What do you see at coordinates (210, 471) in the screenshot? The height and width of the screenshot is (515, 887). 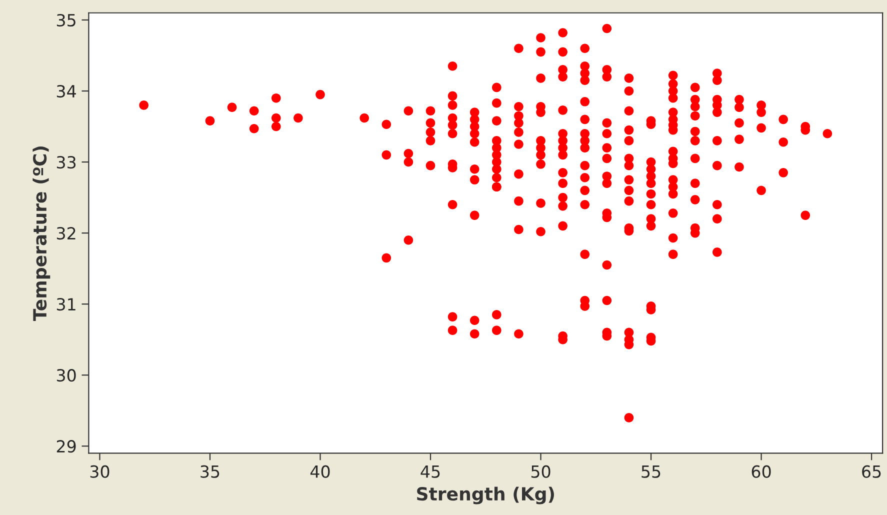 I see `x-tick-label: 35` at bounding box center [210, 471].